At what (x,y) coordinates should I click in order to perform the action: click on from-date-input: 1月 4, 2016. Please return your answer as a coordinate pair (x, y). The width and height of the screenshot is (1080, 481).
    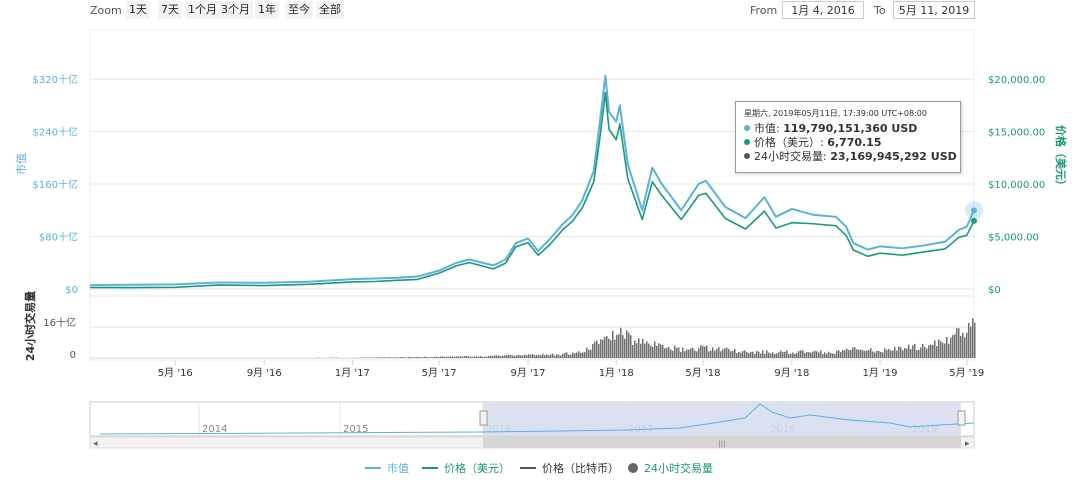
    Looking at the image, I should click on (823, 10).